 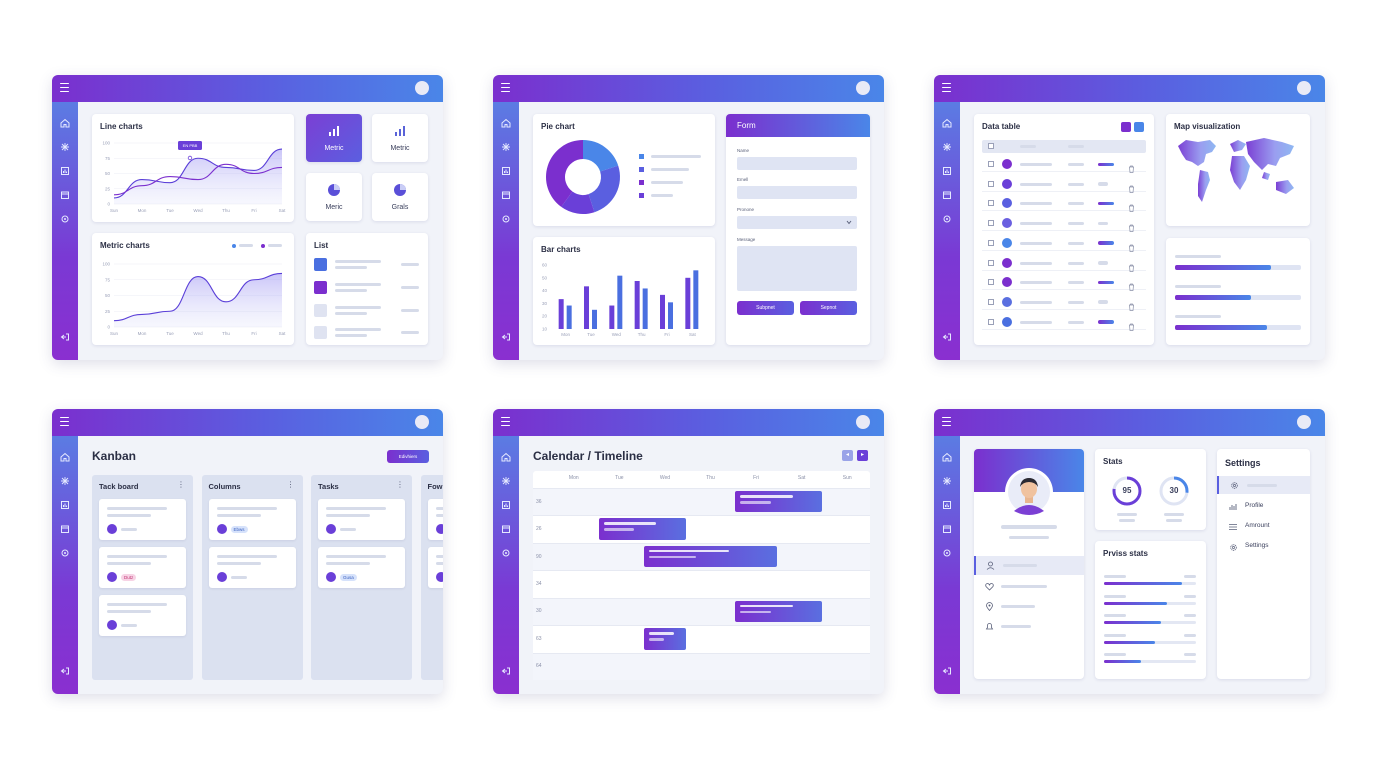 I want to click on edit-button: Edivhiers, so click(x=408, y=456).